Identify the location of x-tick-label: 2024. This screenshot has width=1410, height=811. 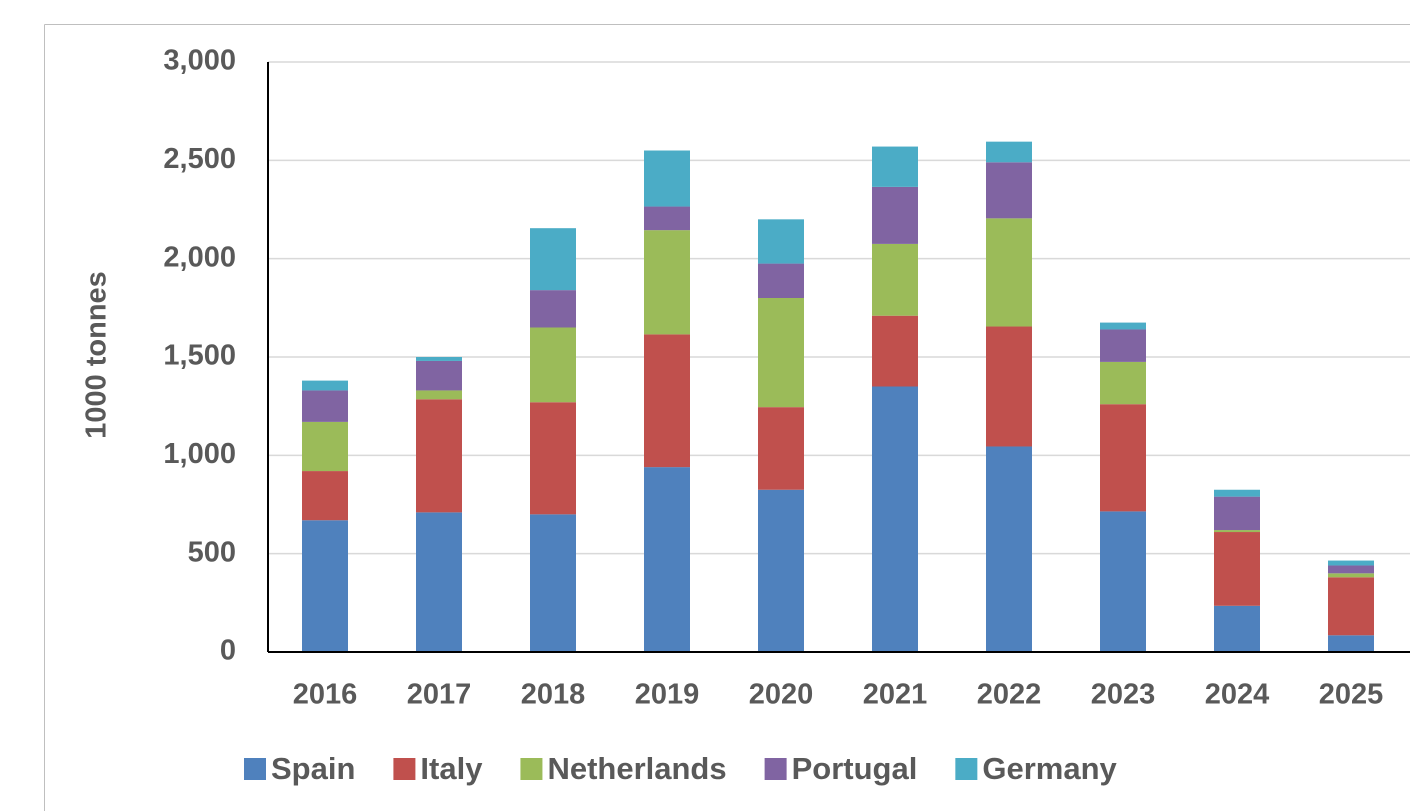
(1237, 695).